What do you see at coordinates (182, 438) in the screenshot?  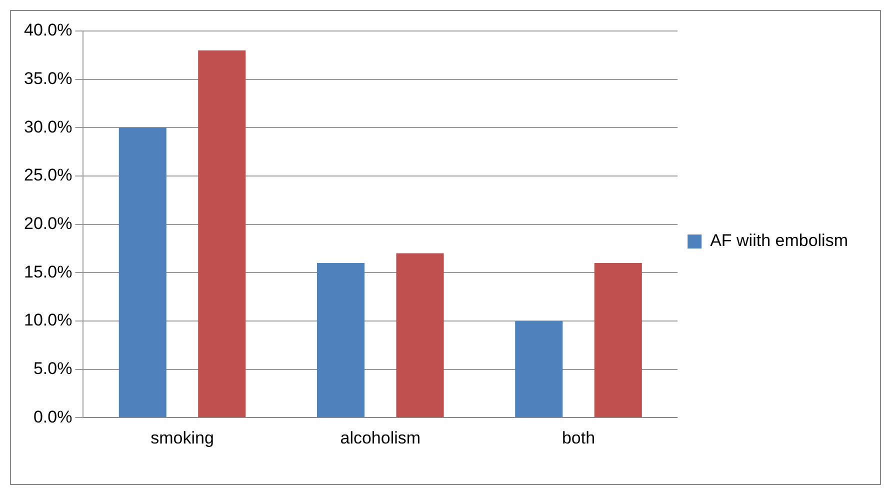 I see `x-tick-label: smoking` at bounding box center [182, 438].